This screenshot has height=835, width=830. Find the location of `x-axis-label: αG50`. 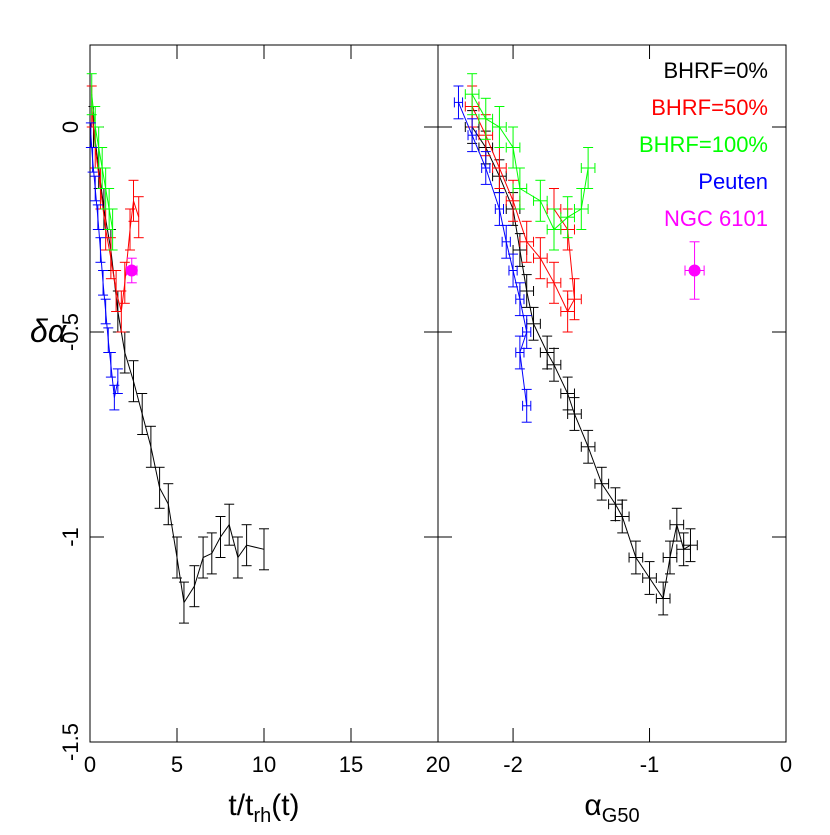

x-axis-label: αG50 is located at coordinates (611, 808).